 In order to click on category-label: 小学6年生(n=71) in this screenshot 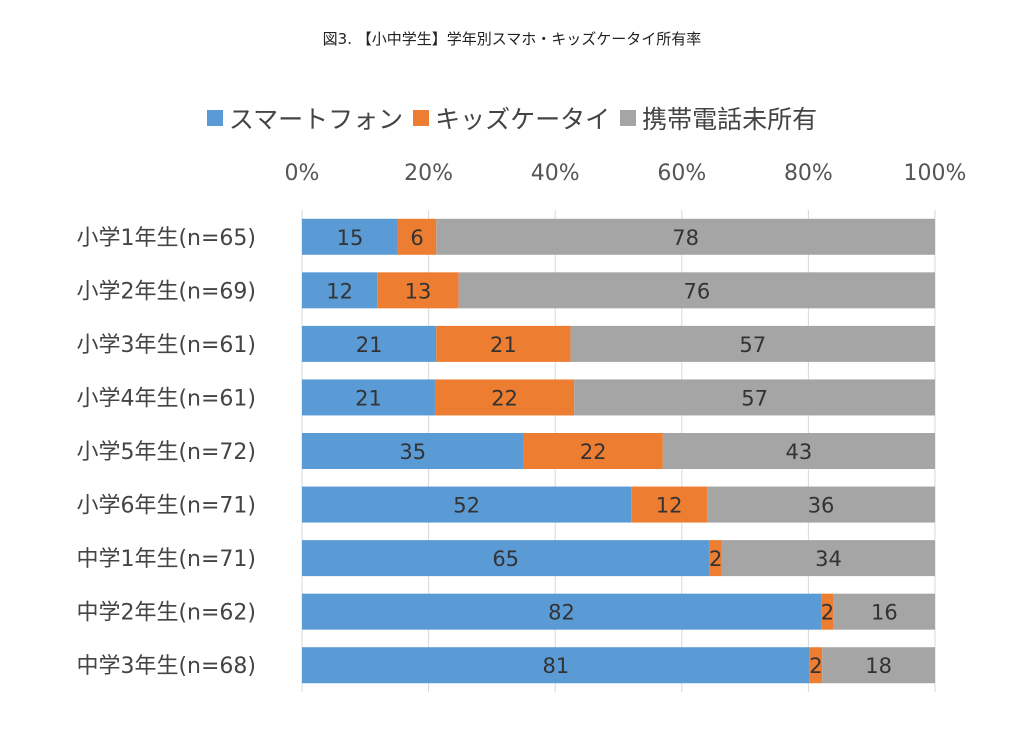, I will do `click(166, 506)`.